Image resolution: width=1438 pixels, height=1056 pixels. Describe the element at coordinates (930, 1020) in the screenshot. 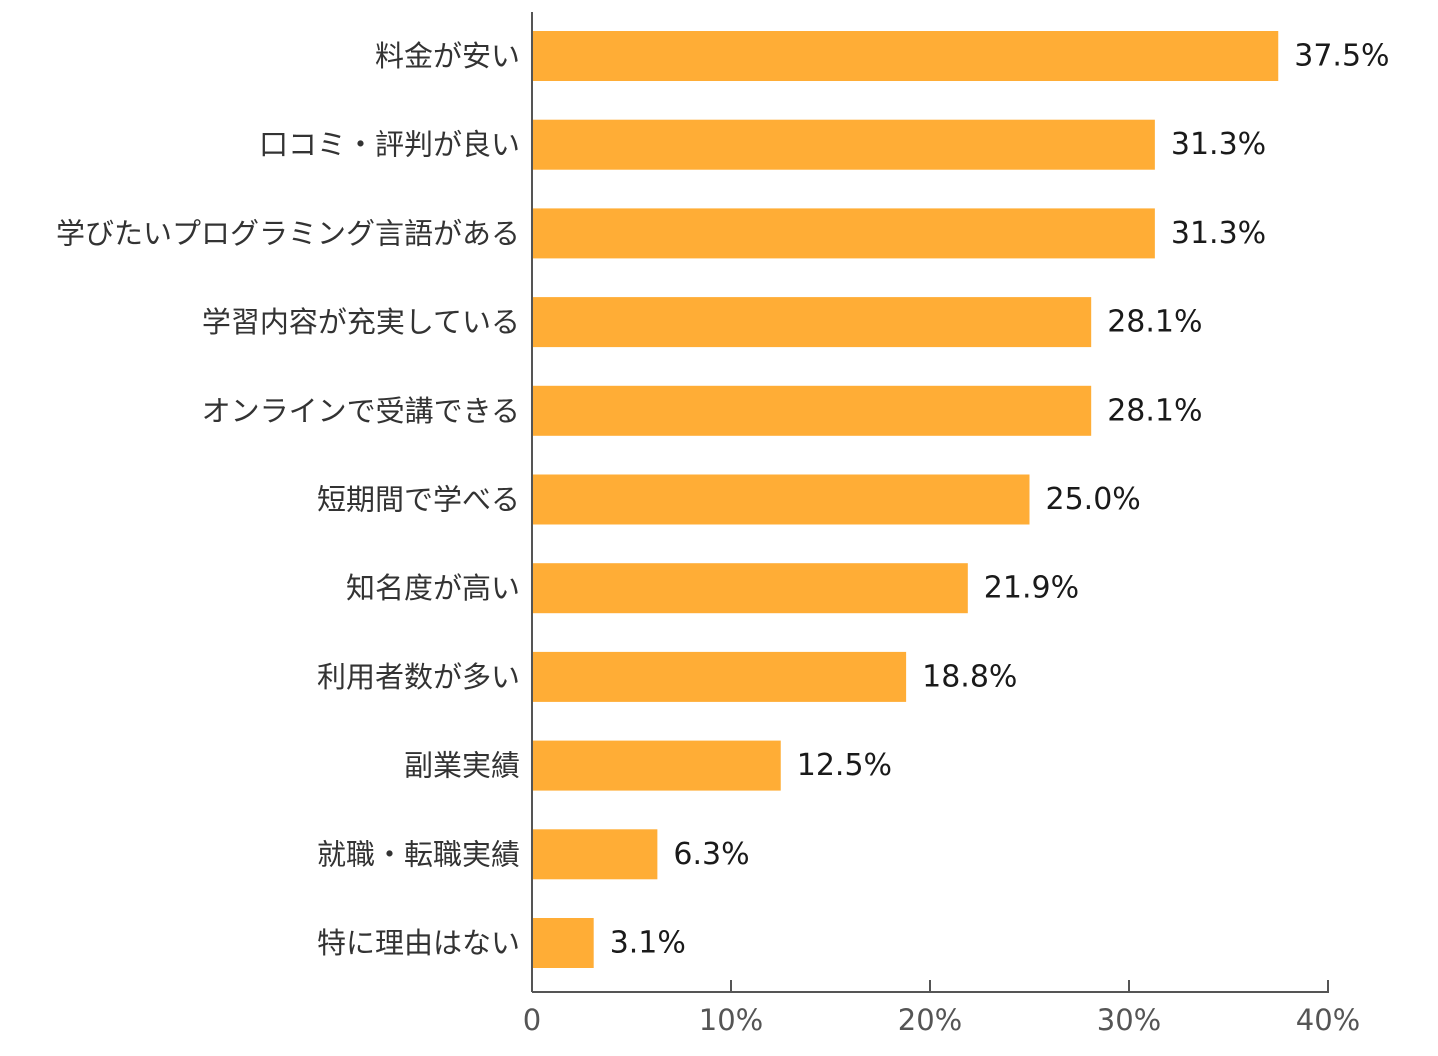

I see `x-tick-label: 20%` at that location.